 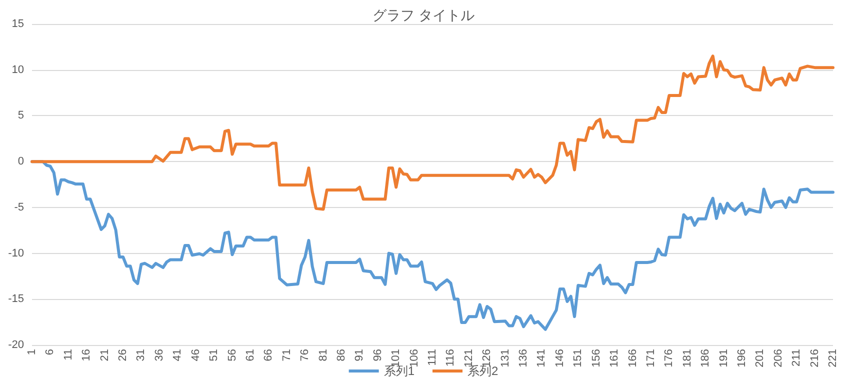 What do you see at coordinates (432, 357) in the screenshot?
I see `x-tick-label: 111` at bounding box center [432, 357].